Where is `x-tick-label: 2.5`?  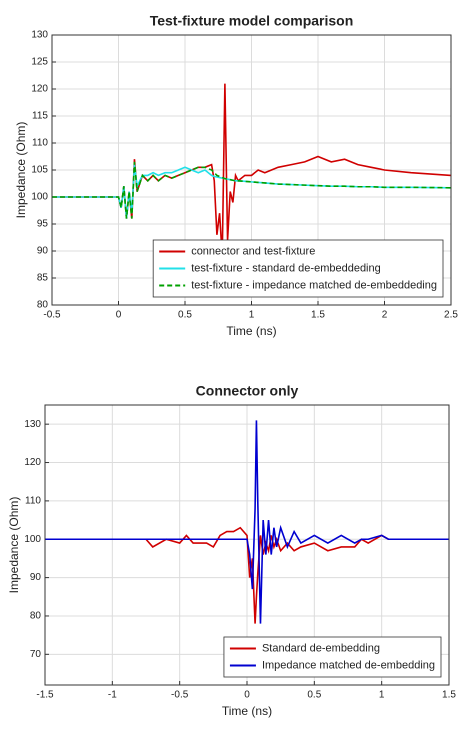 x-tick-label: 2.5 is located at coordinates (451, 315).